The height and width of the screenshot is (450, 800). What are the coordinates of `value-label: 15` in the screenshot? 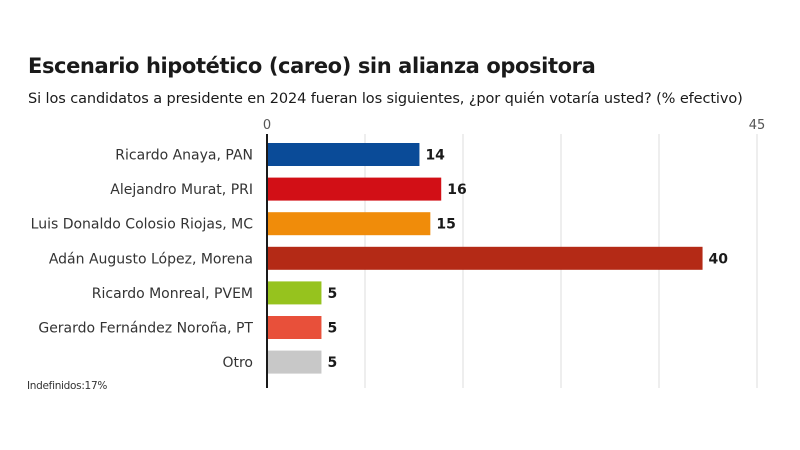 It's located at (445, 225).